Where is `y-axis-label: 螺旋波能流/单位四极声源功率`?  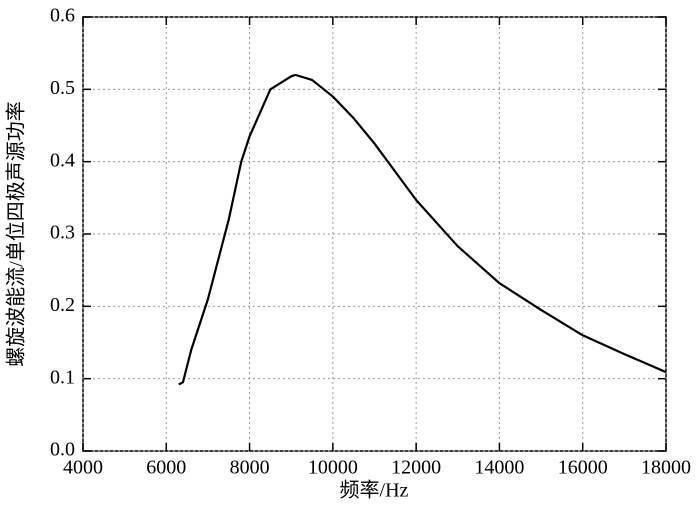
y-axis-label: 螺旋波能流/单位四极声源功率 is located at coordinates (16, 234).